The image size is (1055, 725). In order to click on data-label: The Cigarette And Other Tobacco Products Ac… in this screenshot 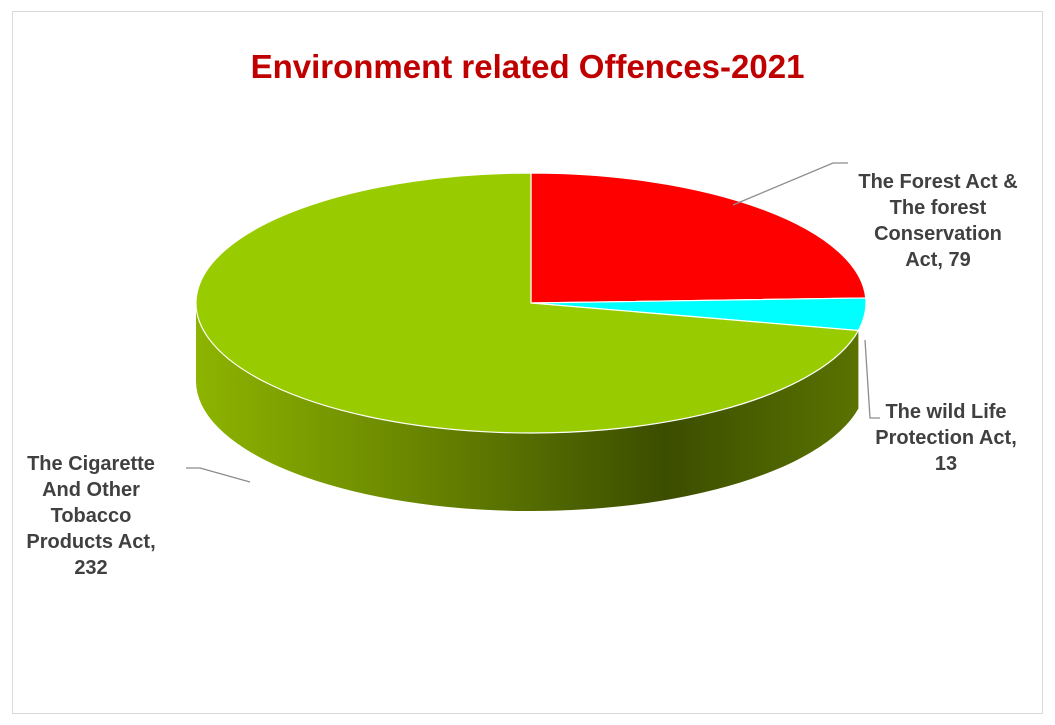, I will do `click(90, 516)`.